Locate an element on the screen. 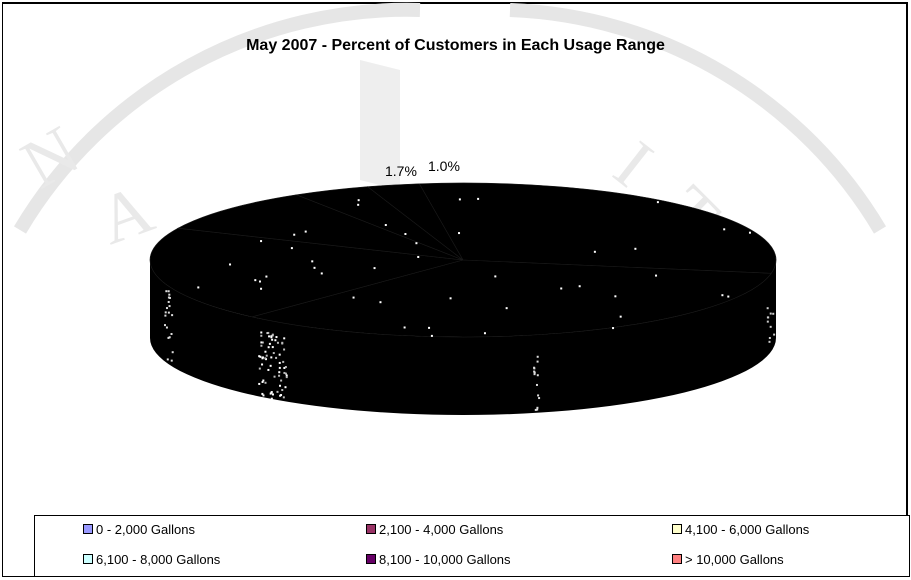 The height and width of the screenshot is (580, 911). legend-label: 8,100 - 10,000 Gallons is located at coordinates (445, 559).